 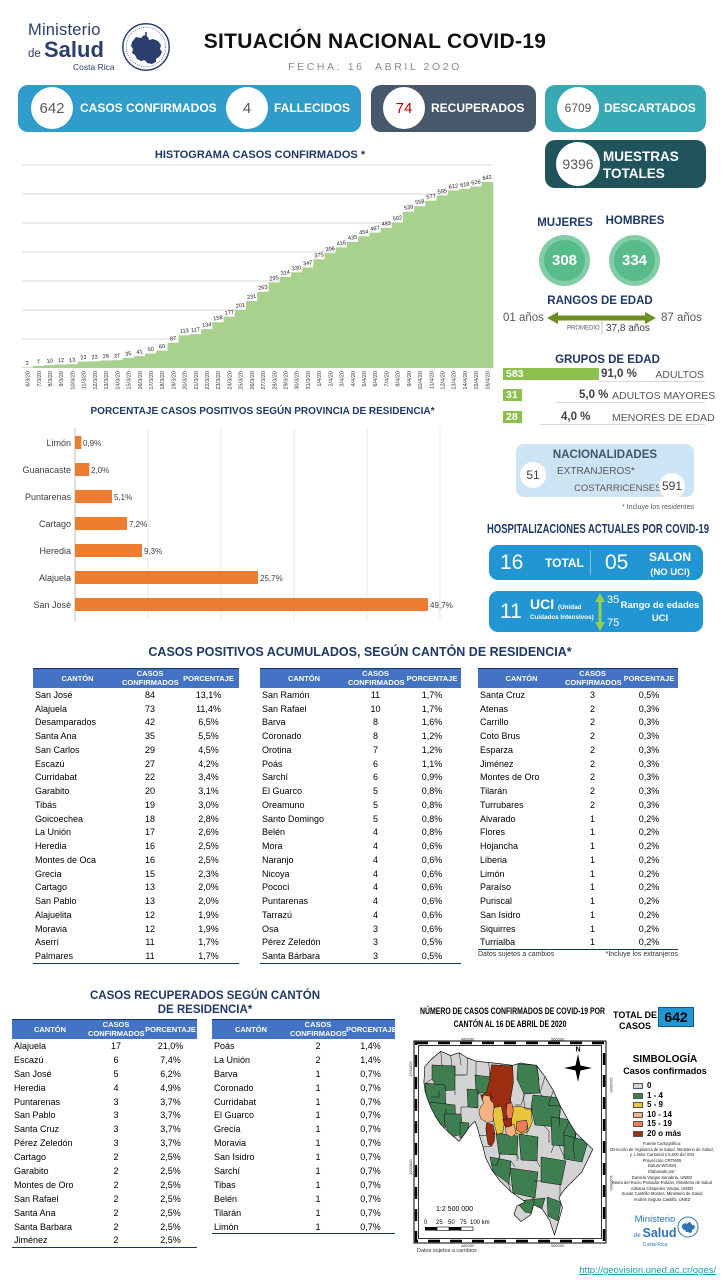 What do you see at coordinates (52, 605) in the screenshot?
I see `svg-text: San José` at bounding box center [52, 605].